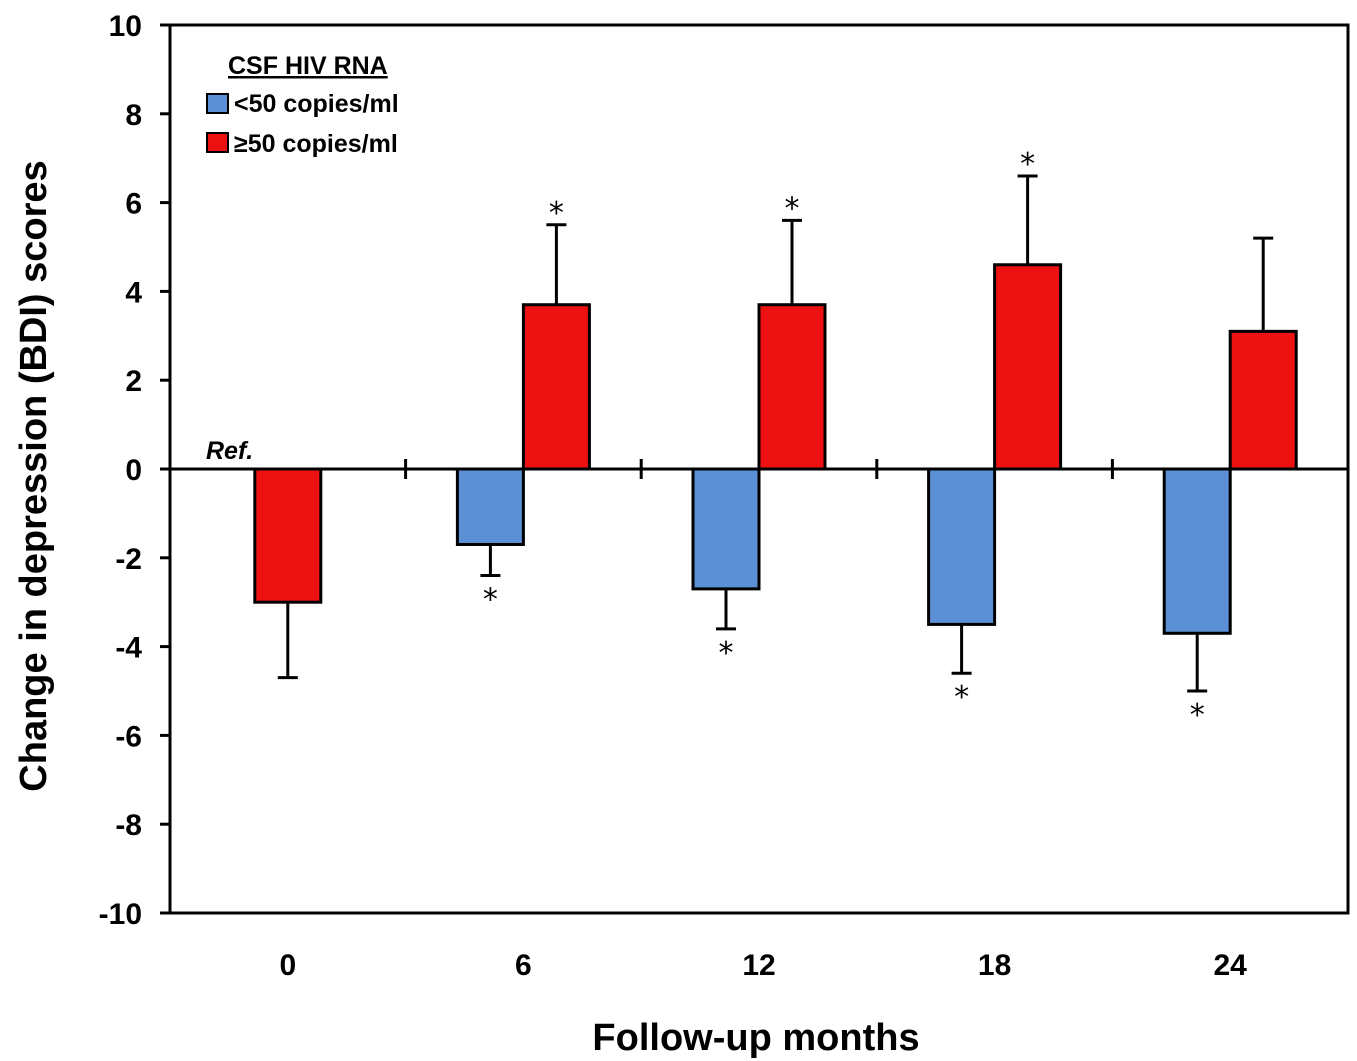  I want to click on x-tick-label: 24, so click(1231, 965).